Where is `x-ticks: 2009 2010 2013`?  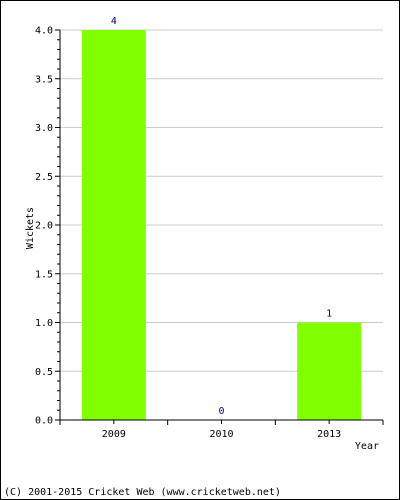
x-ticks: 2009 2010 2013 is located at coordinates (221, 430).